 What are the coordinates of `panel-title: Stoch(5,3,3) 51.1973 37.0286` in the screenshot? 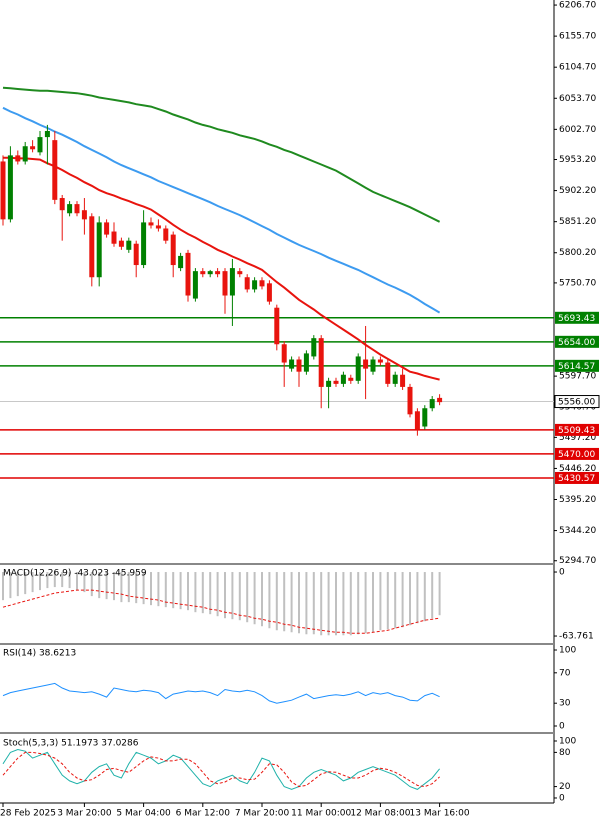 It's located at (71, 744).